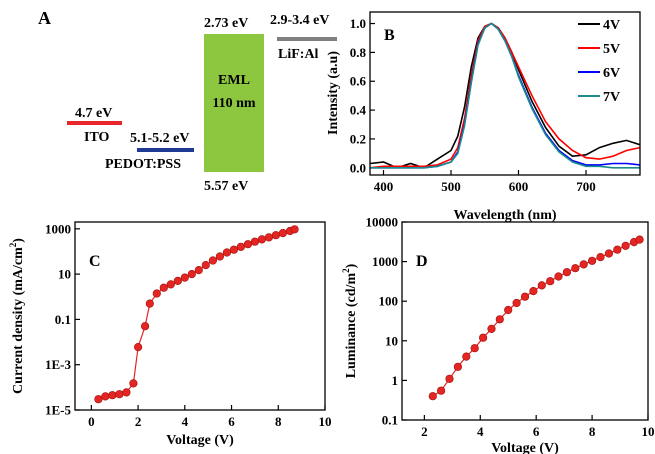 This screenshot has width=655, height=454. I want to click on legend-label: 7V, so click(611, 97).